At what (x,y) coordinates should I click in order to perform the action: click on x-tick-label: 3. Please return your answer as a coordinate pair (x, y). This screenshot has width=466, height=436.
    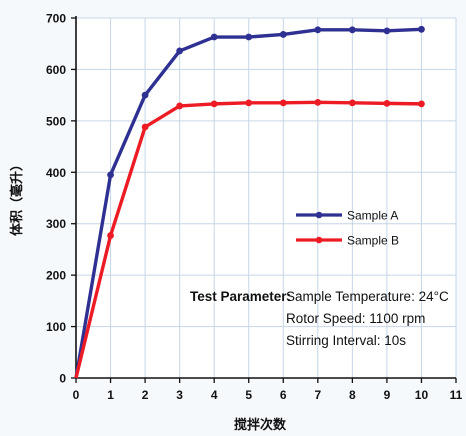
    Looking at the image, I should click on (179, 395).